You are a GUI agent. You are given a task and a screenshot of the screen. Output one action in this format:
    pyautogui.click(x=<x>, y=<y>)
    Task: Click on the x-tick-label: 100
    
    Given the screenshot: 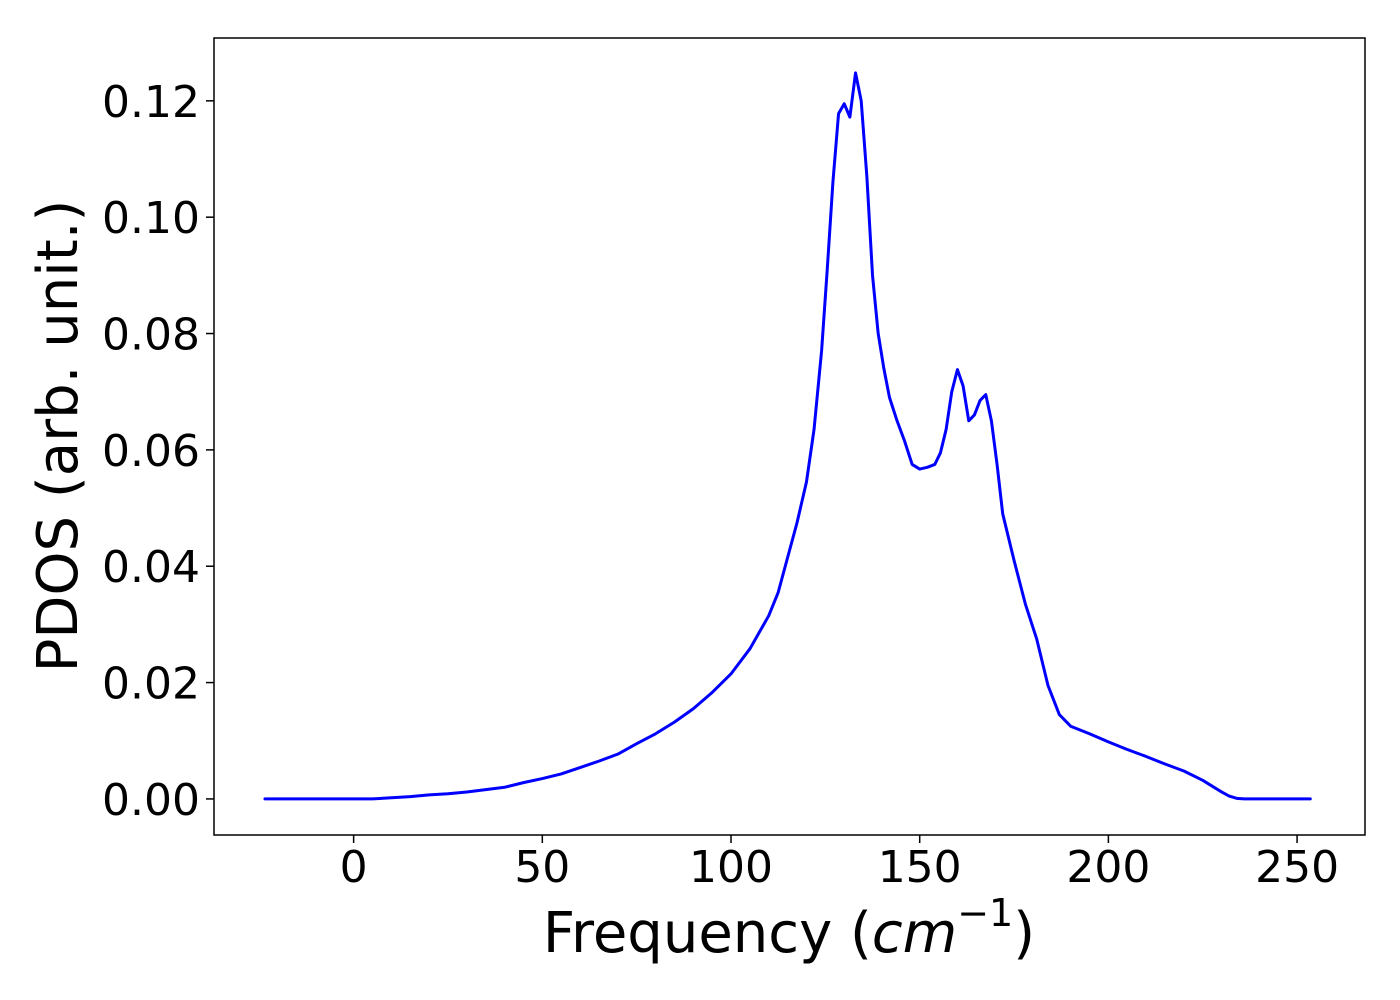 What is the action you would take?
    pyautogui.click(x=731, y=867)
    